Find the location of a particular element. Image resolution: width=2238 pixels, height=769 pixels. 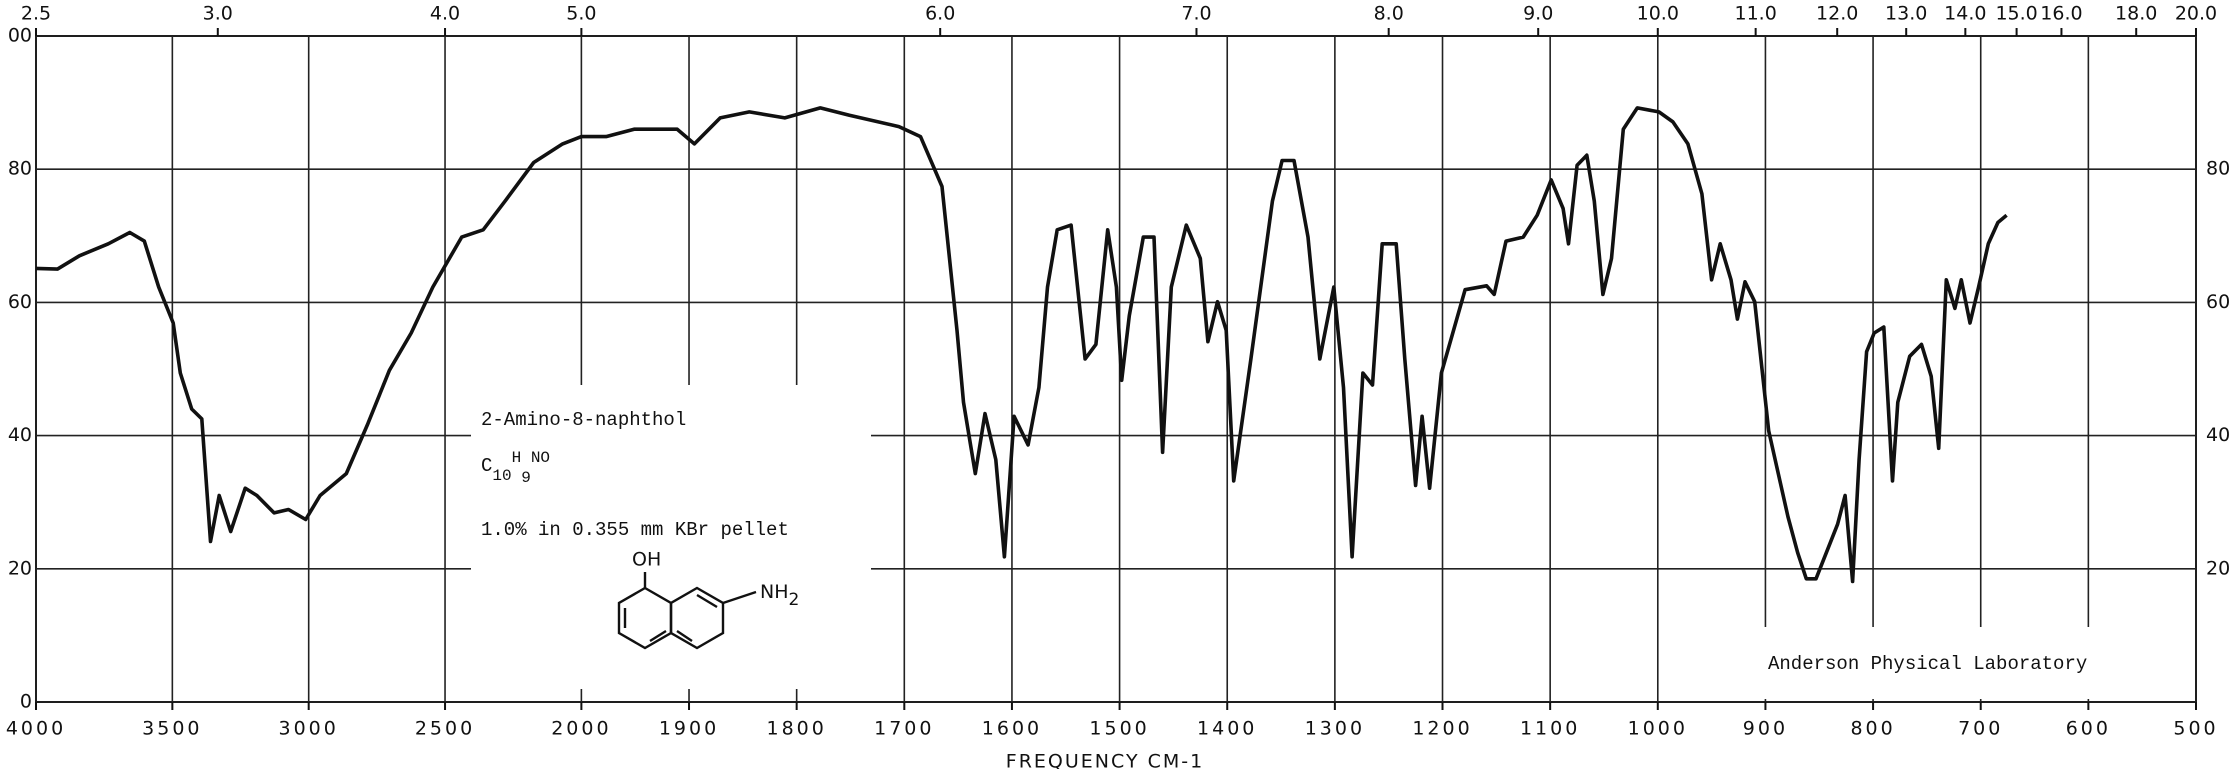

x2-tick-label: 16.0 is located at coordinates (2061, 14).